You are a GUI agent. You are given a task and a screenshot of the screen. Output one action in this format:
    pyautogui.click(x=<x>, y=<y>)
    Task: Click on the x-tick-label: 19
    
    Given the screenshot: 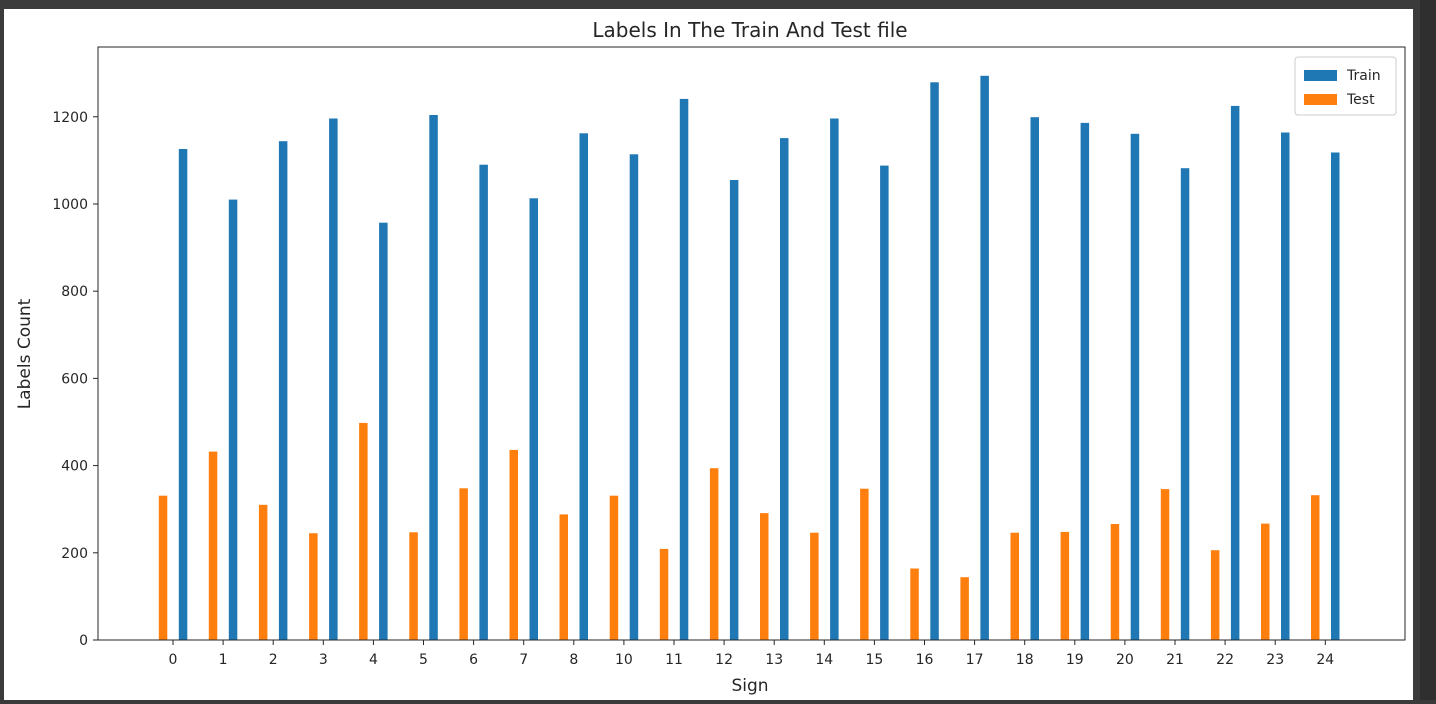 What is the action you would take?
    pyautogui.click(x=1075, y=660)
    